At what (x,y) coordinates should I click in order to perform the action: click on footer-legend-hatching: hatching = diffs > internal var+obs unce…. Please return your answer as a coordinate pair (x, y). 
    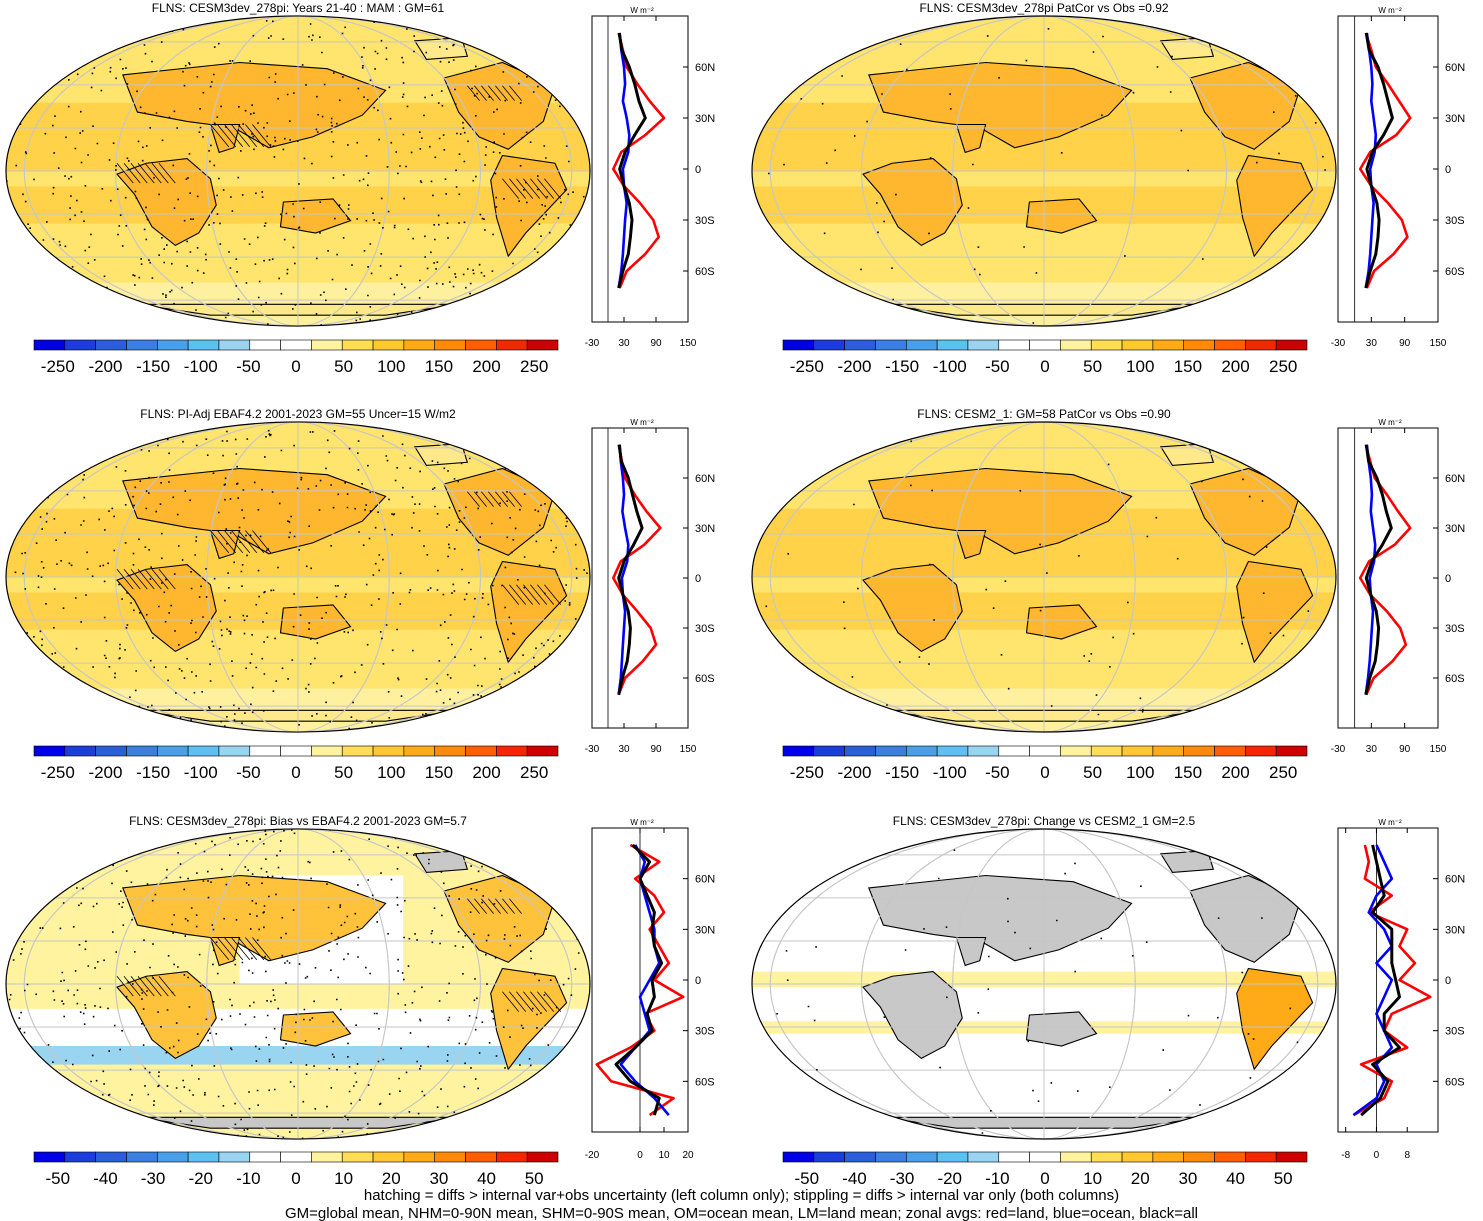
    Looking at the image, I should click on (741, 1195).